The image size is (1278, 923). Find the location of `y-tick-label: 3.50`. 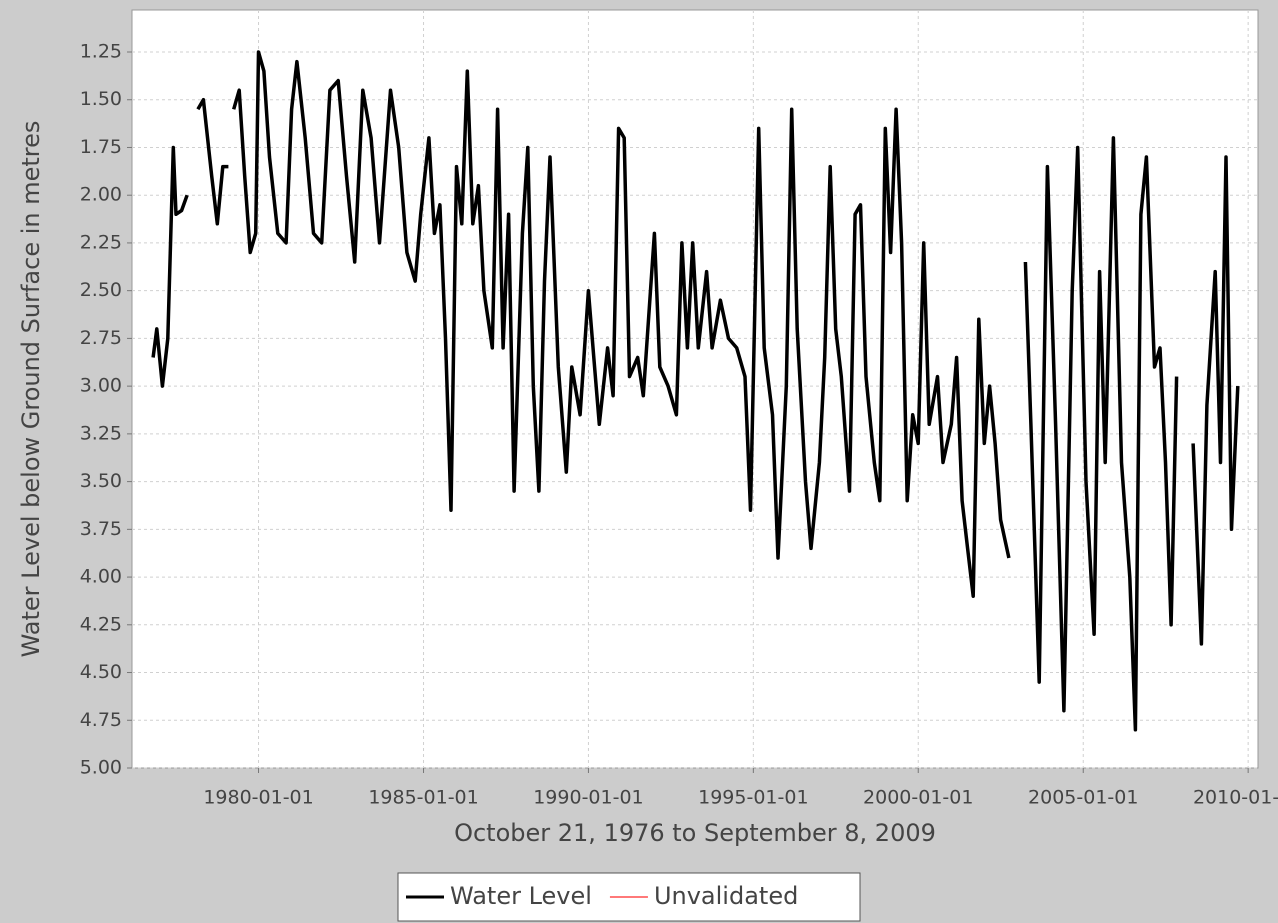

y-tick-label: 3.50 is located at coordinates (101, 481).